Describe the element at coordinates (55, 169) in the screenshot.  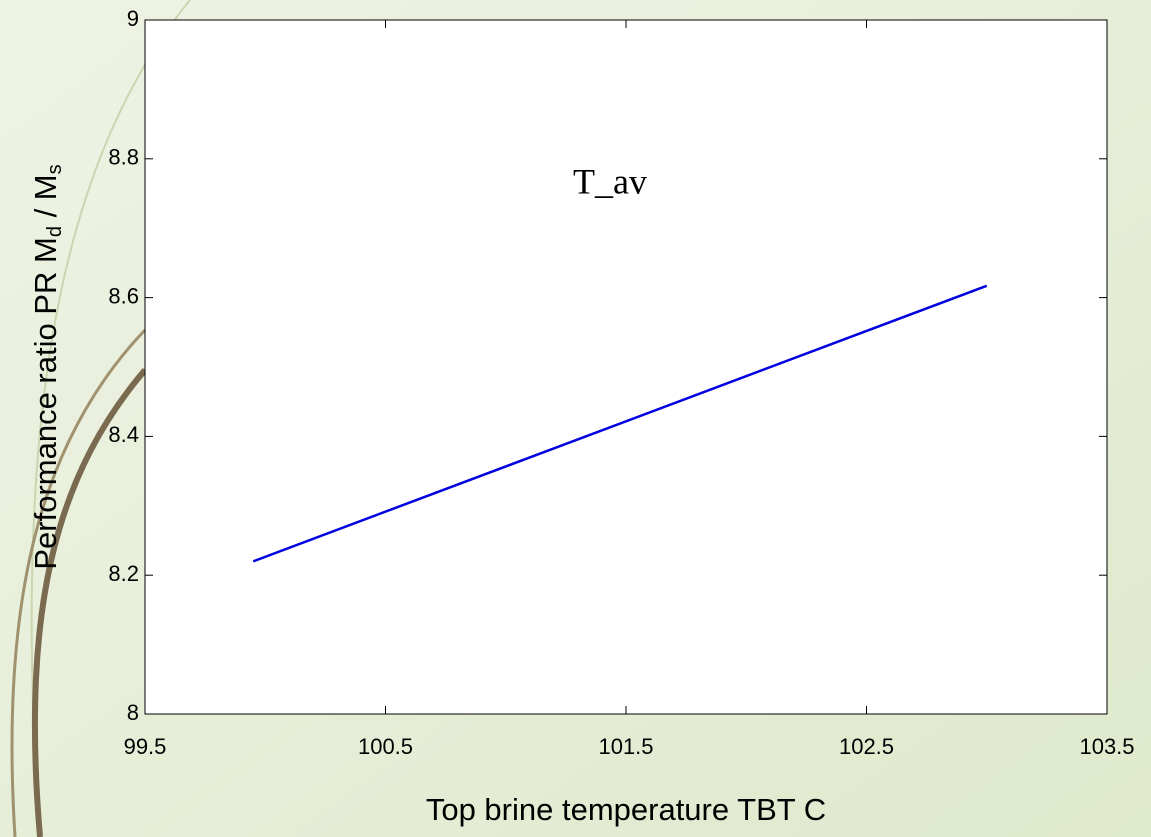
I see `y-axis-label-part: s` at that location.